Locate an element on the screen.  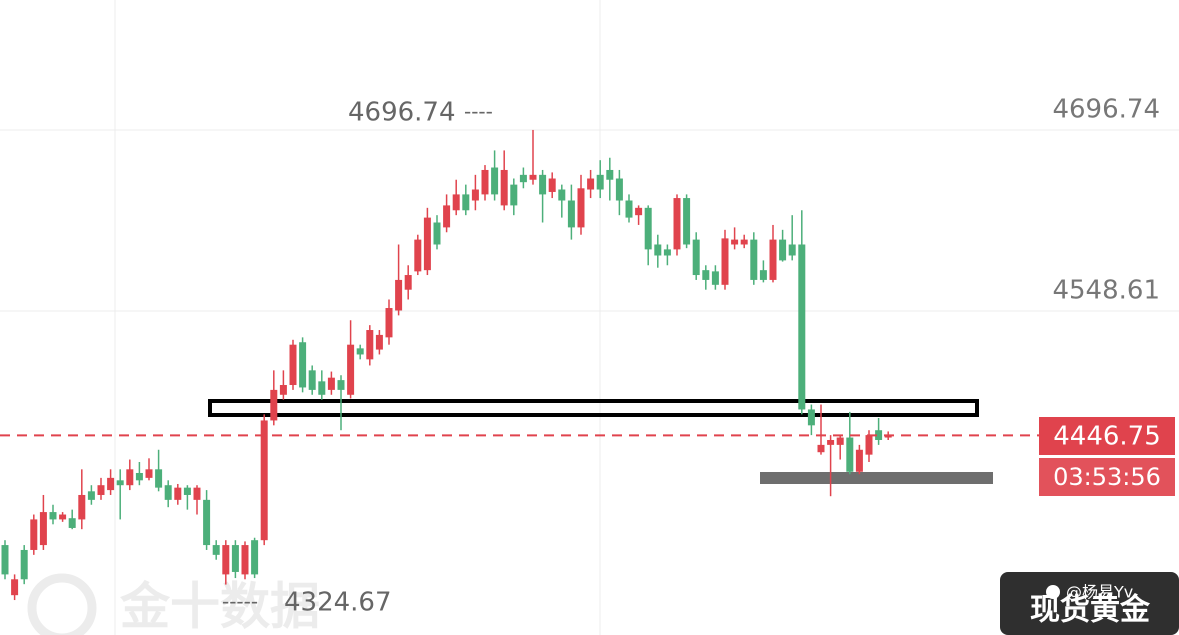
y-tick-label: 4548.61 is located at coordinates (1106, 290).